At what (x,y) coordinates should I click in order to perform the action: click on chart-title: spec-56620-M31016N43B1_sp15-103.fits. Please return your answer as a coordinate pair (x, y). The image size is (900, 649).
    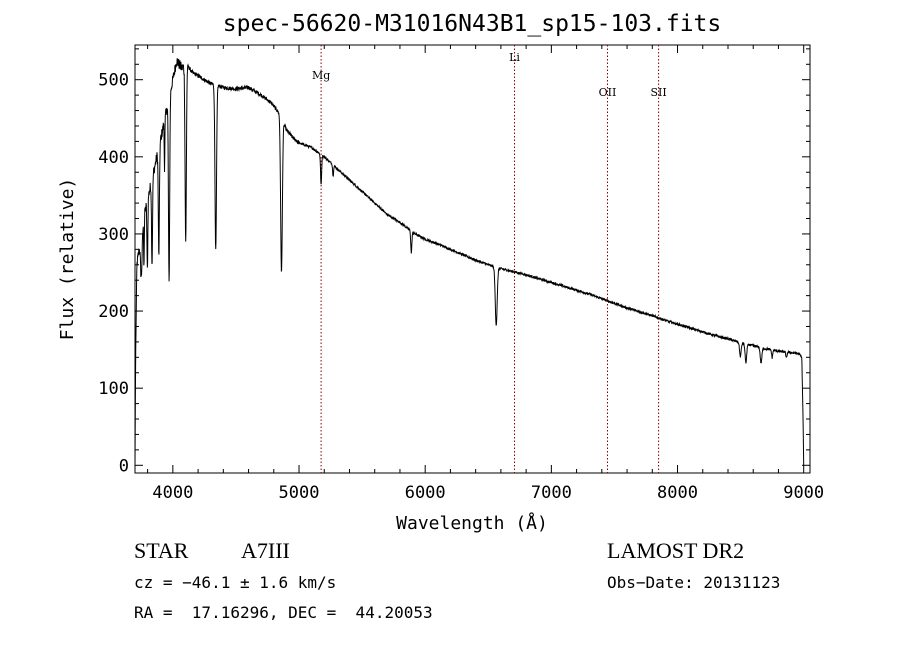
    Looking at the image, I should click on (472, 24).